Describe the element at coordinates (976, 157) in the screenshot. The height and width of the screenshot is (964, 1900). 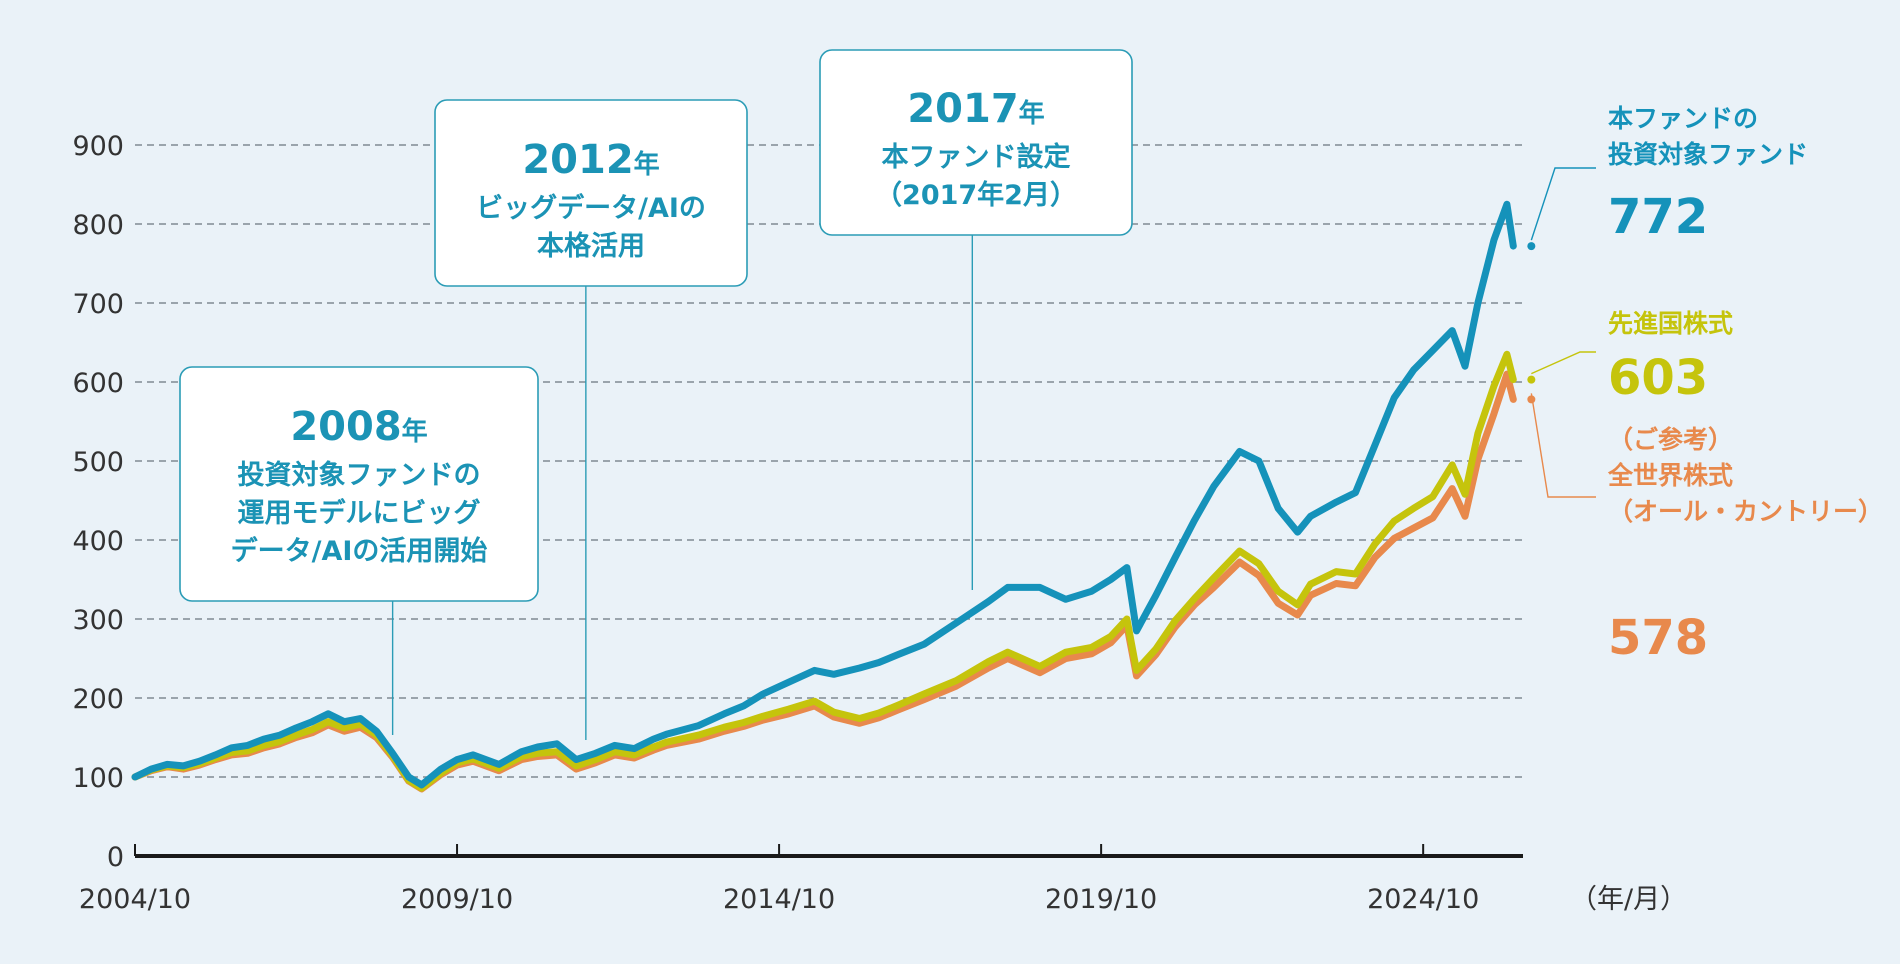
I see `callout-text-line: 本ファンド設定` at that location.